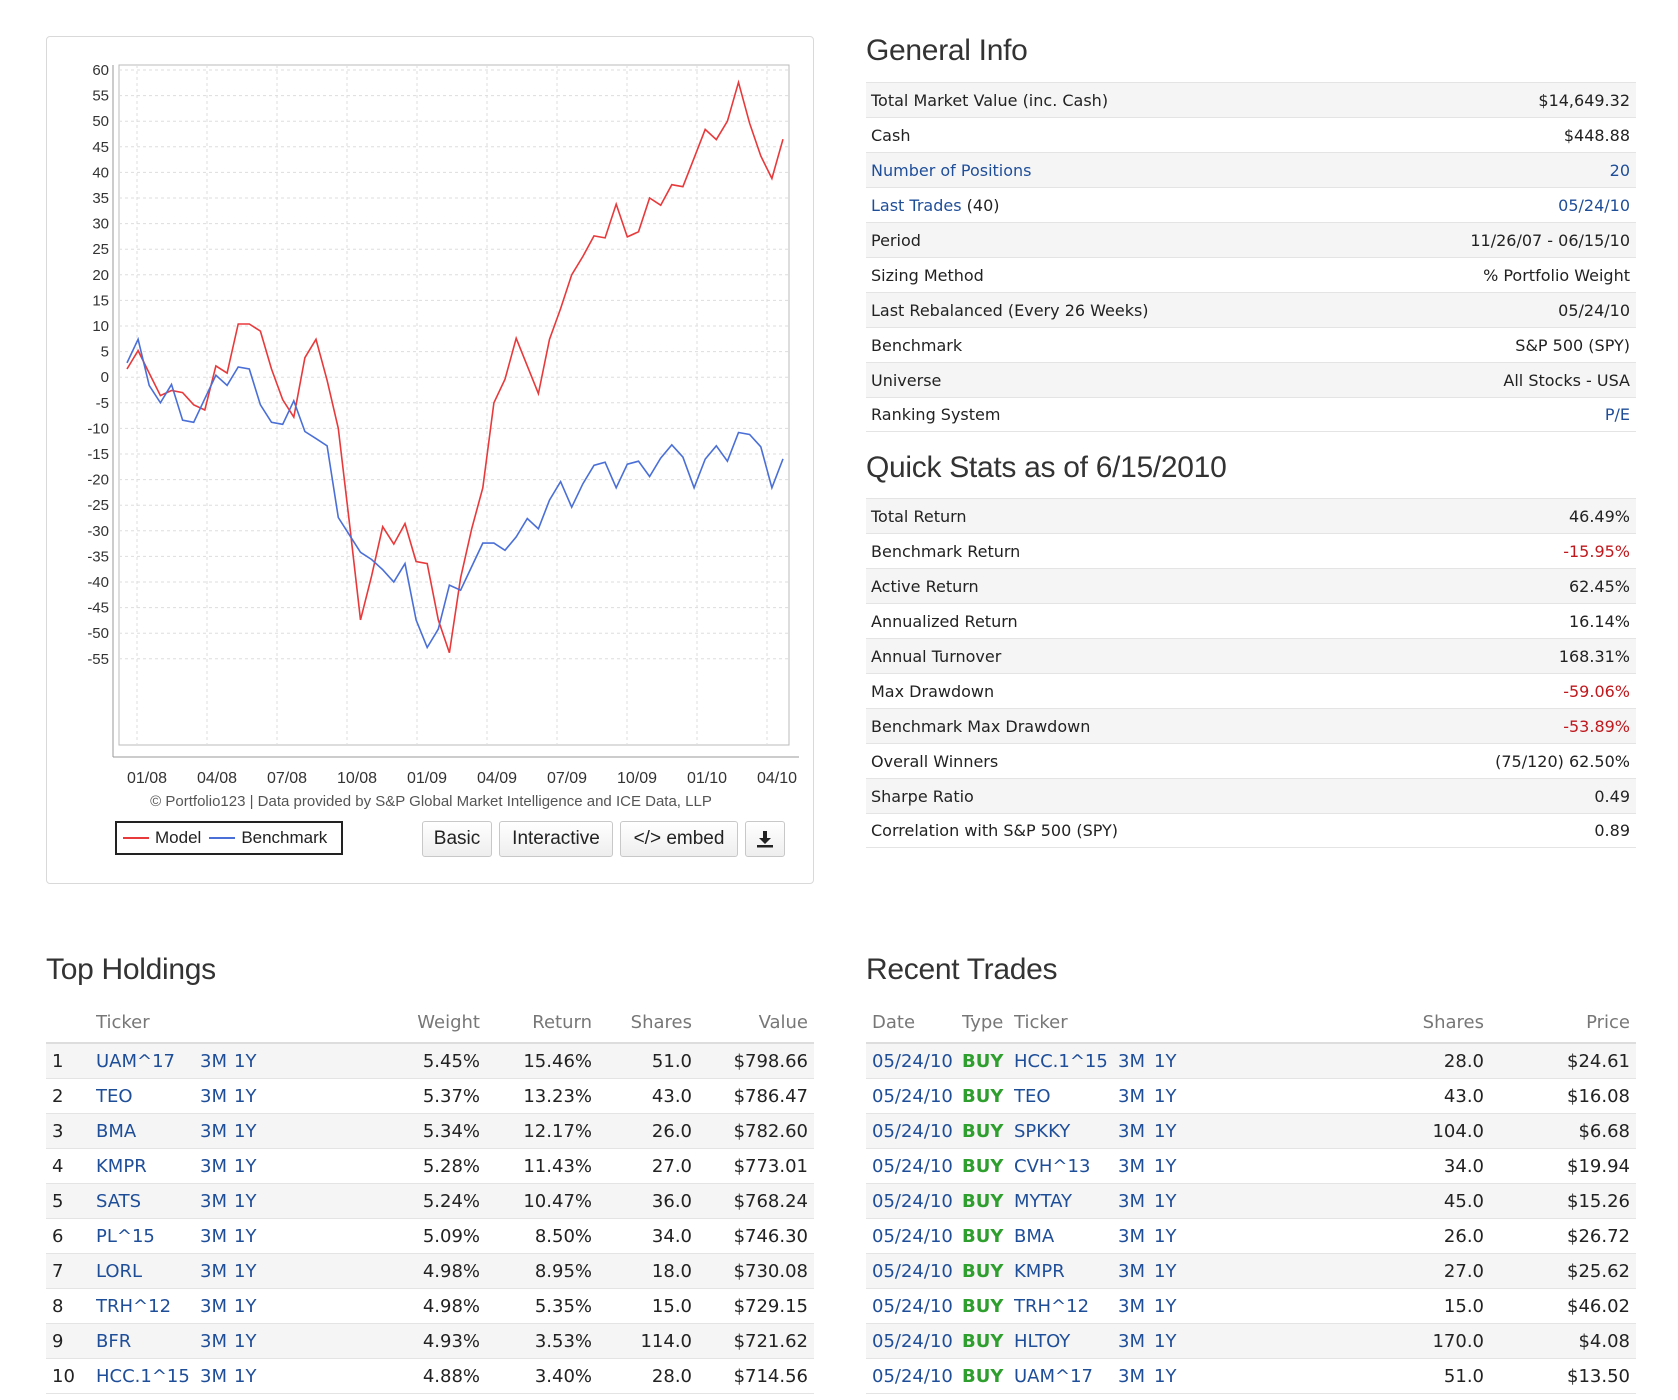 Image resolution: width=1678 pixels, height=1400 pixels. I want to click on trade-row: 05/24/10 BUY TEO 3M 1Y 43.0 $16.08, so click(1251, 1096).